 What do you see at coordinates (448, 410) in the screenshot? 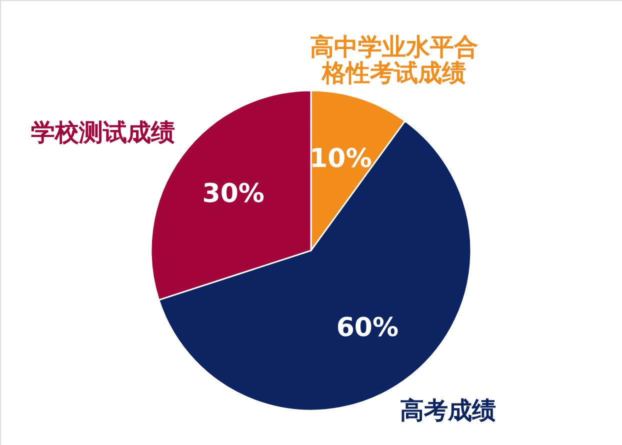
I see `slice-label: 高考成绩` at bounding box center [448, 410].